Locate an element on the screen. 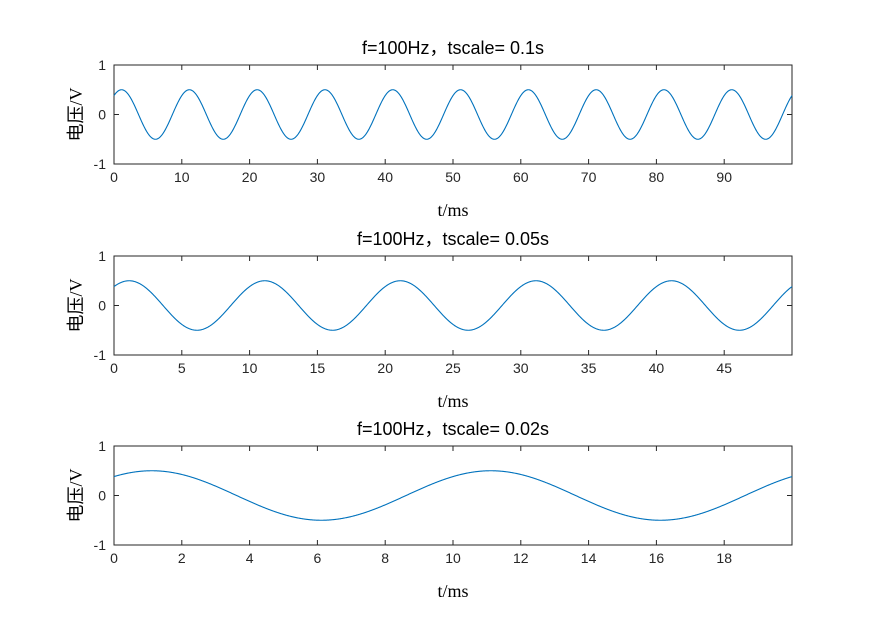  subplot-2-axes-box is located at coordinates (453, 305).